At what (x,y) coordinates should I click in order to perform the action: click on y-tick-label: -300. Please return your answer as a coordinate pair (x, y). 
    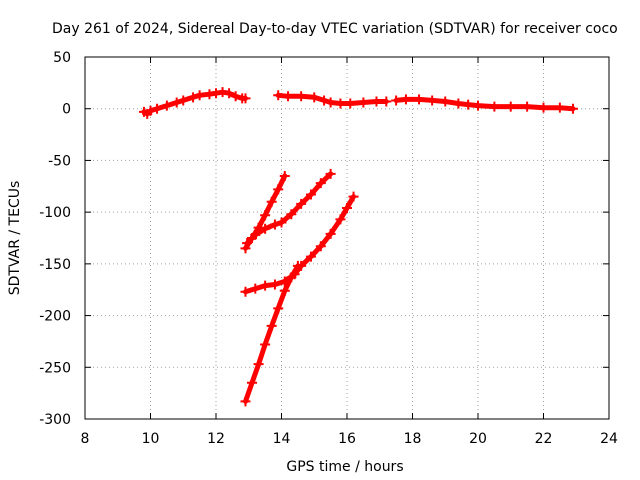
    Looking at the image, I should click on (55, 420).